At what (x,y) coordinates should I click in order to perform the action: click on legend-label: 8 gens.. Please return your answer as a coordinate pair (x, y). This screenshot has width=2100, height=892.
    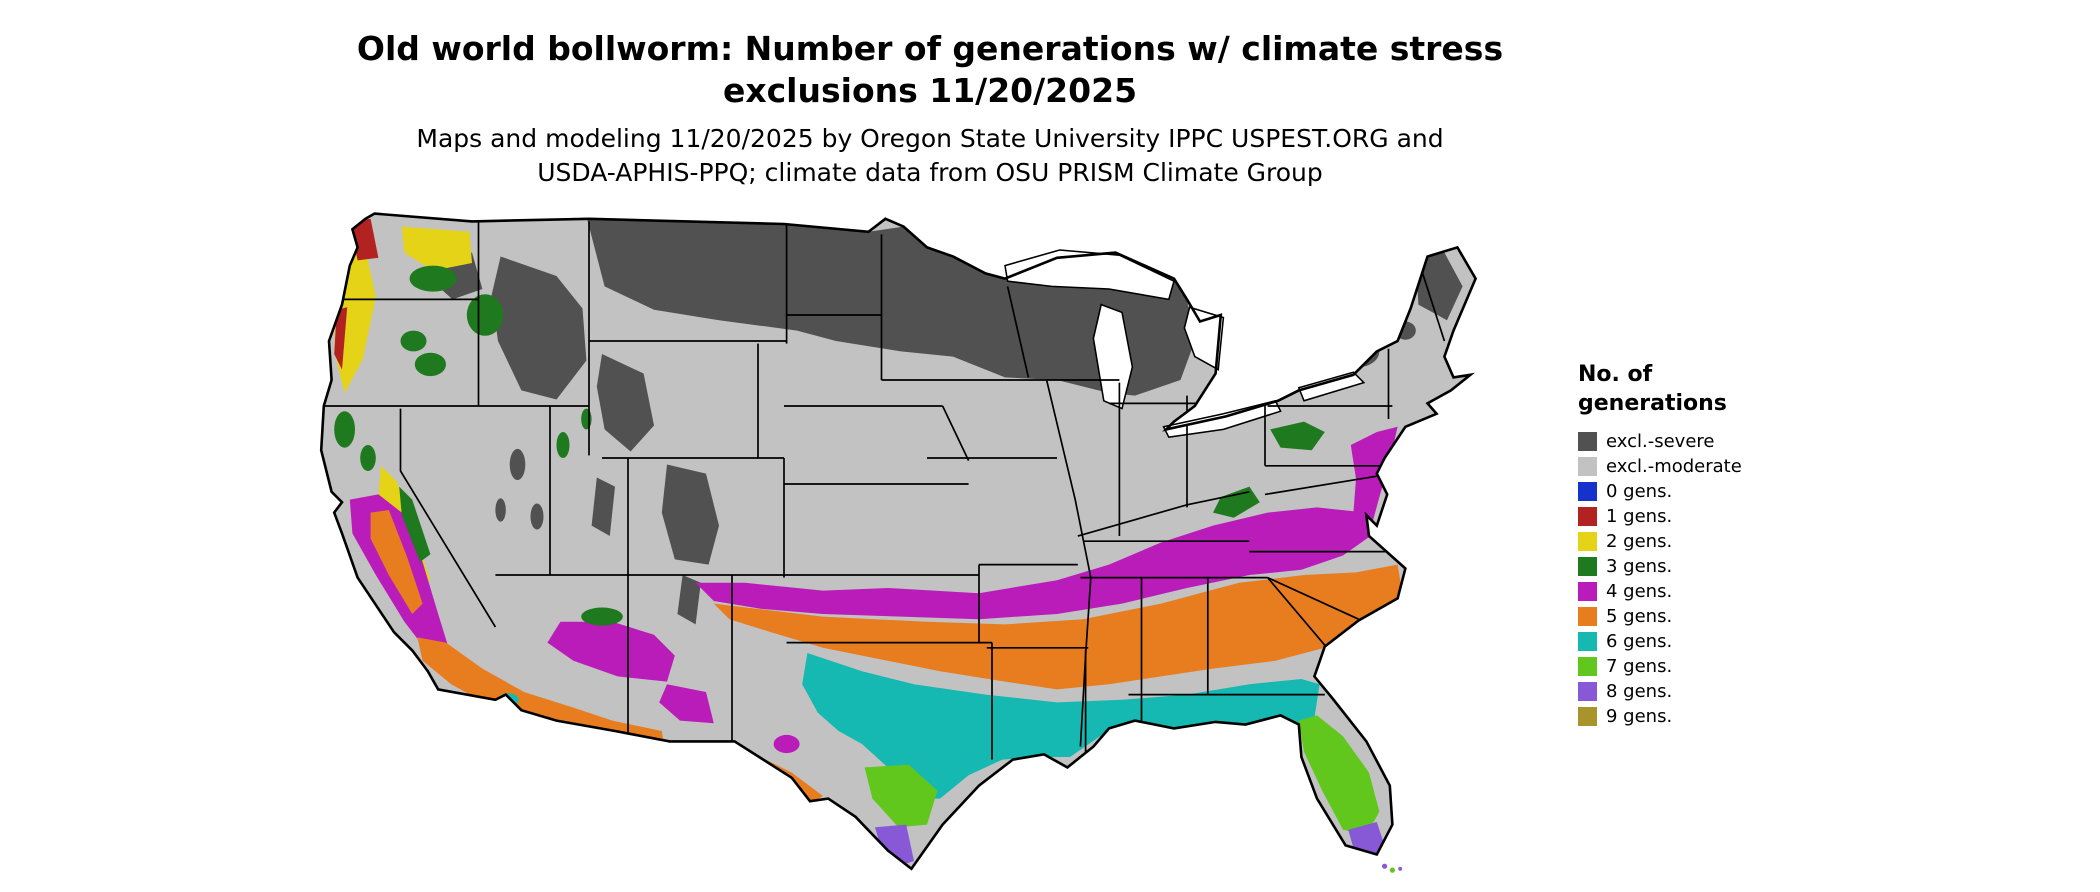
    Looking at the image, I should click on (1639, 691).